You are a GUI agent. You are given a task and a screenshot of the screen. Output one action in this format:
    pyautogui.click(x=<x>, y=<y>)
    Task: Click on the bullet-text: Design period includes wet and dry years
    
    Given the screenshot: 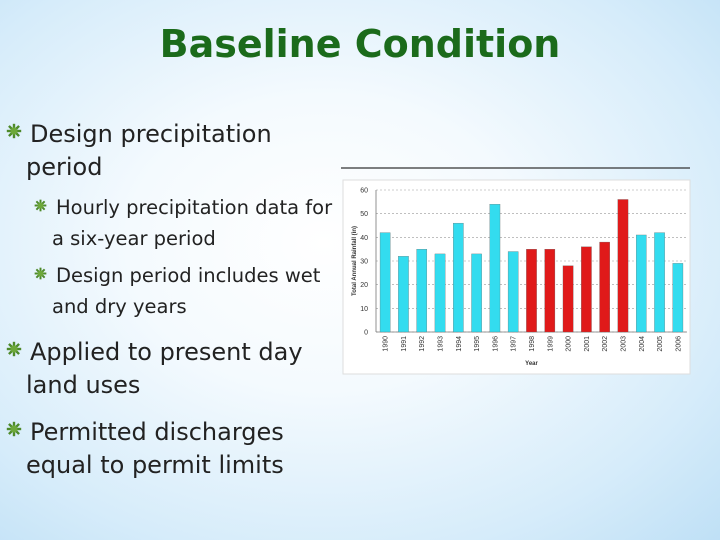 What is the action you would take?
    pyautogui.click(x=186, y=291)
    